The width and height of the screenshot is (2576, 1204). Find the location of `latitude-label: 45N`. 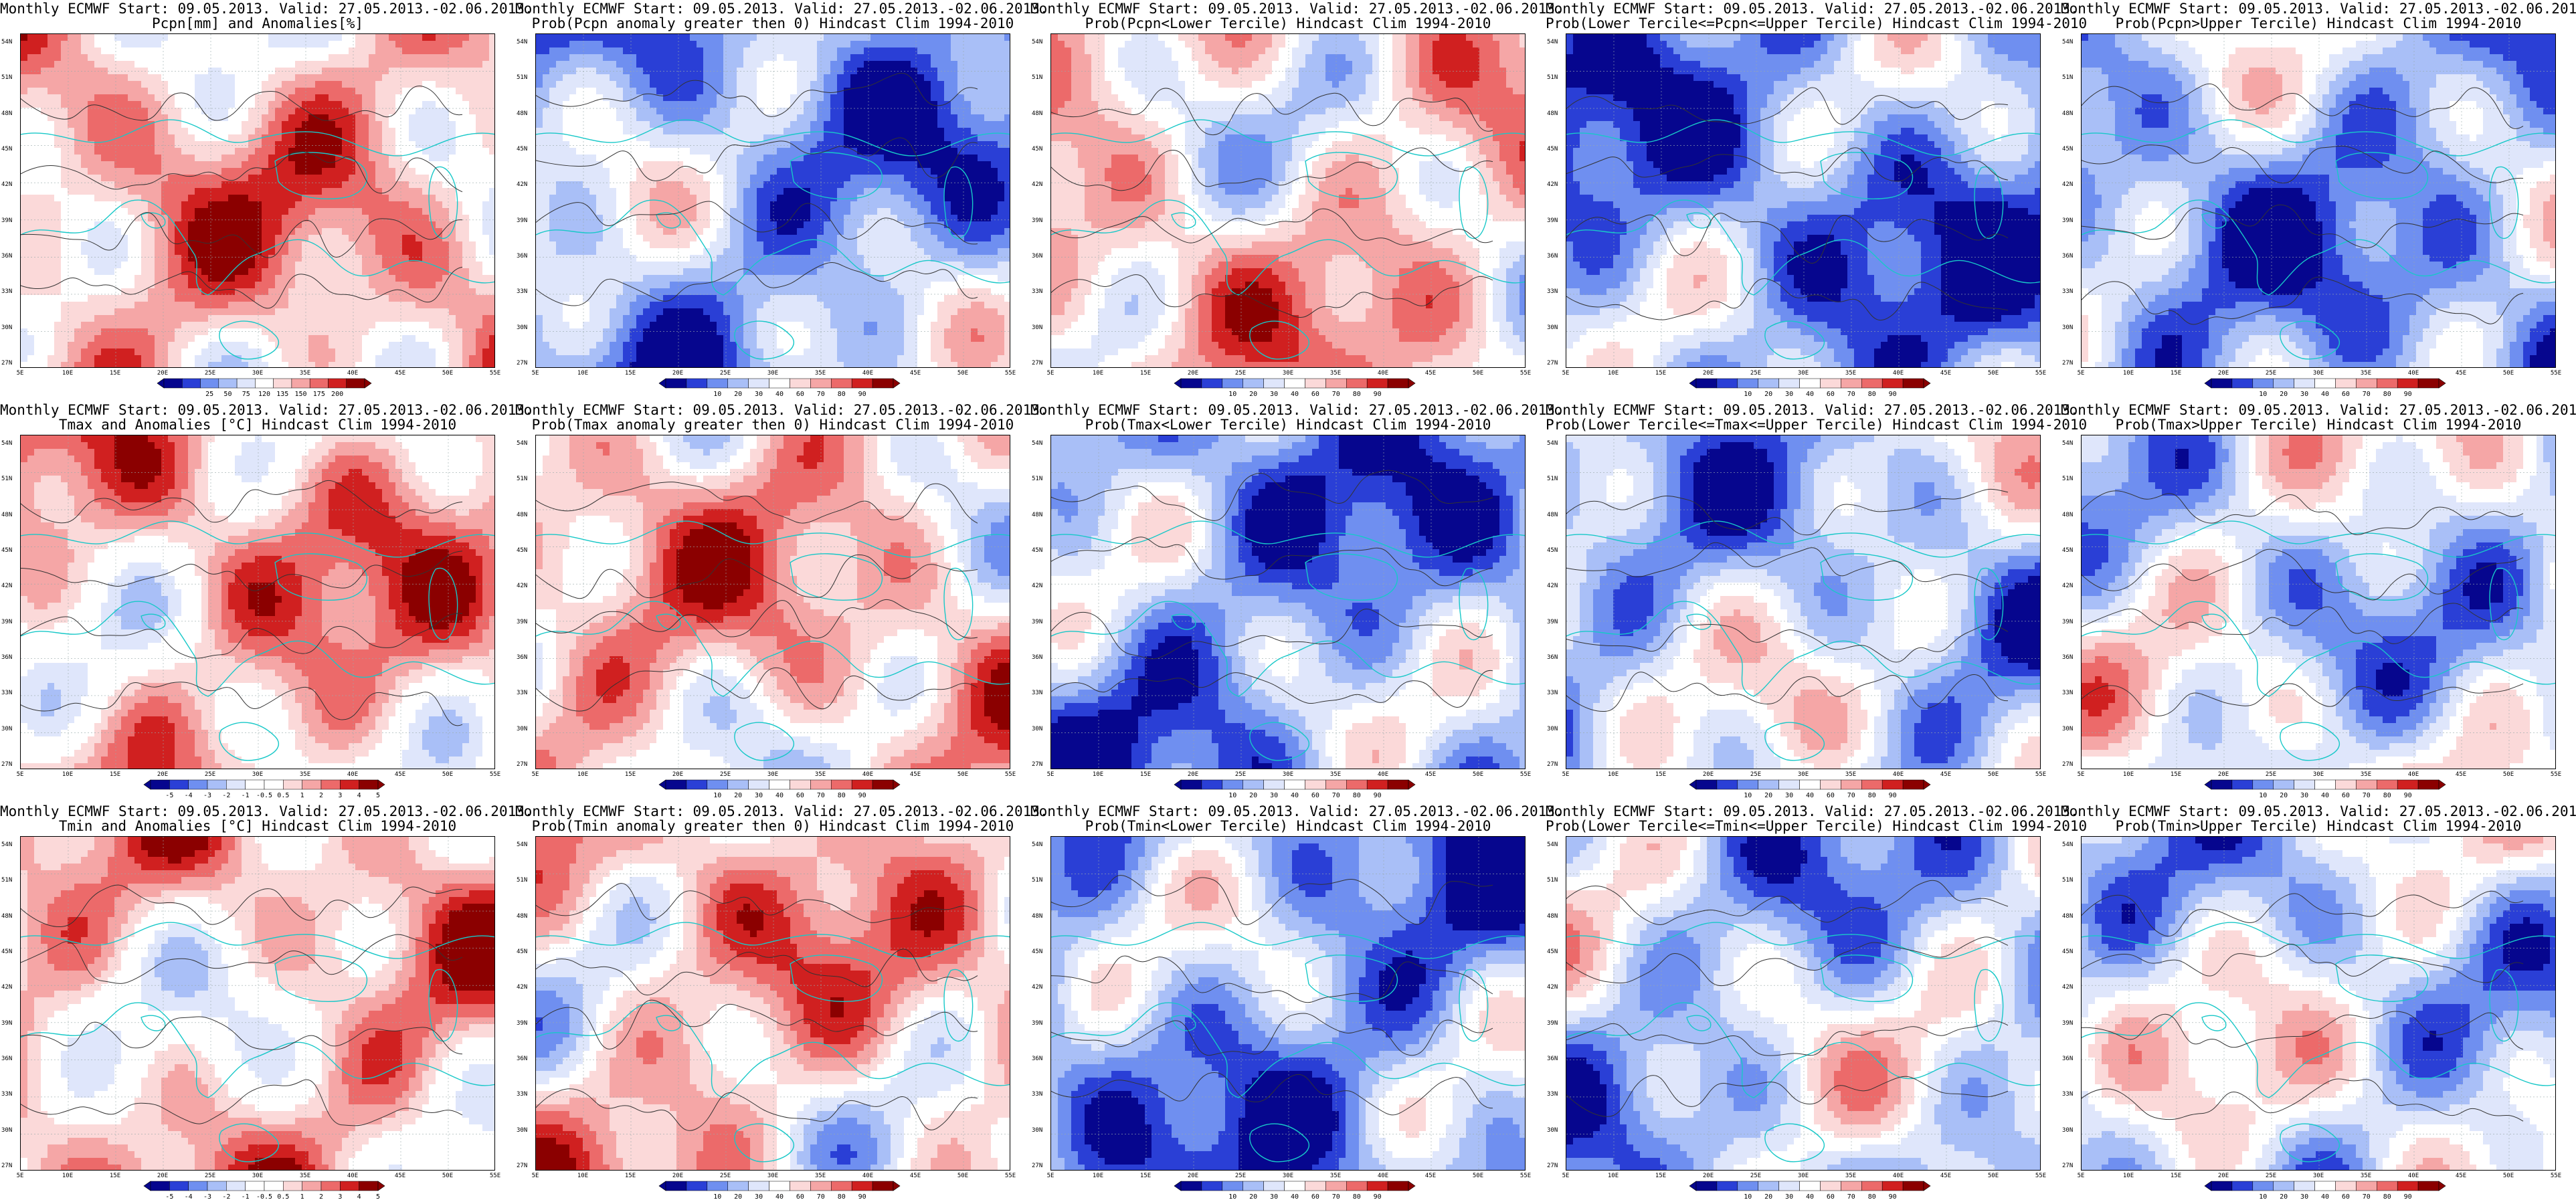

latitude-label: 45N is located at coordinates (1552, 149).